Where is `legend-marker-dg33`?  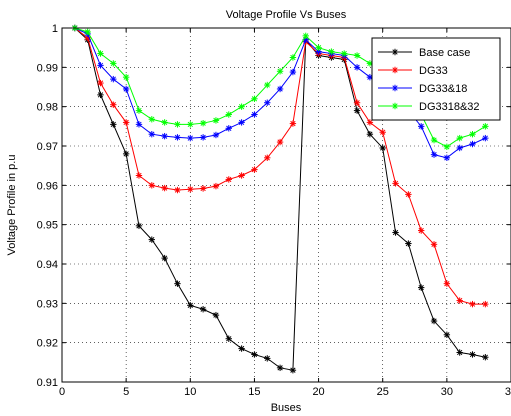 legend-marker-dg33 is located at coordinates (395, 70).